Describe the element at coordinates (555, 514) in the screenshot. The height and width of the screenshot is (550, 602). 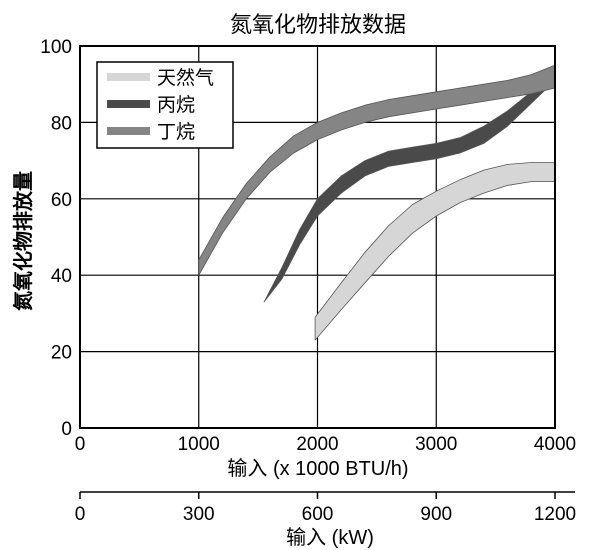
I see `secondary-x-tick-label: 1200` at that location.